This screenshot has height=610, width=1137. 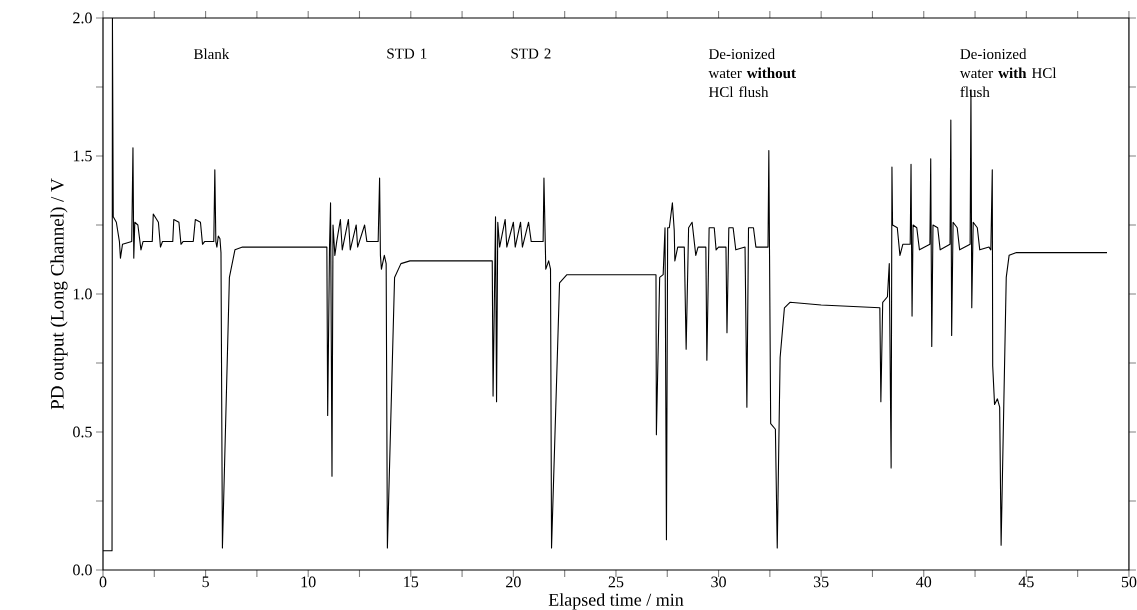 What do you see at coordinates (616, 582) in the screenshot?
I see `x-tick-label: 25` at bounding box center [616, 582].